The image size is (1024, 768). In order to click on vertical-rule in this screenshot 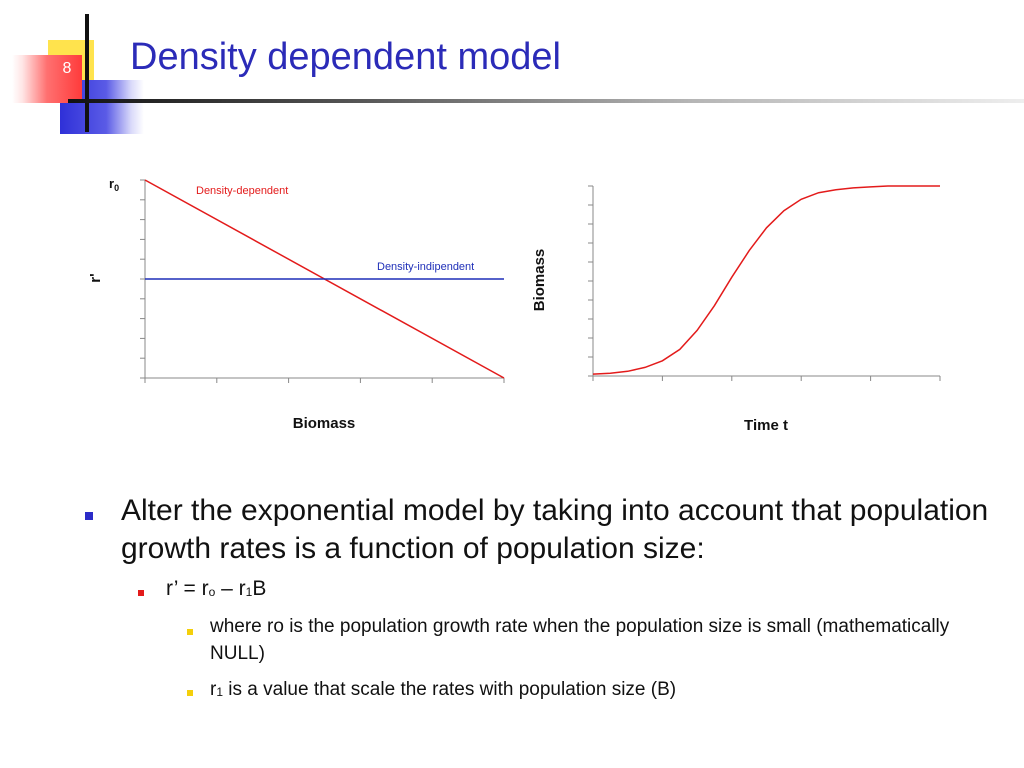, I will do `click(87, 73)`.